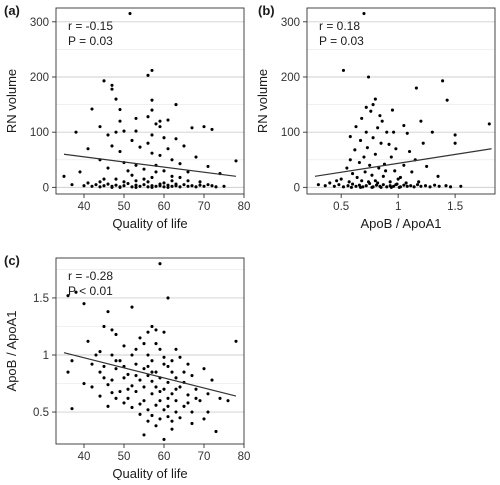  I want to click on y-tick-label: 200, so click(290, 78).